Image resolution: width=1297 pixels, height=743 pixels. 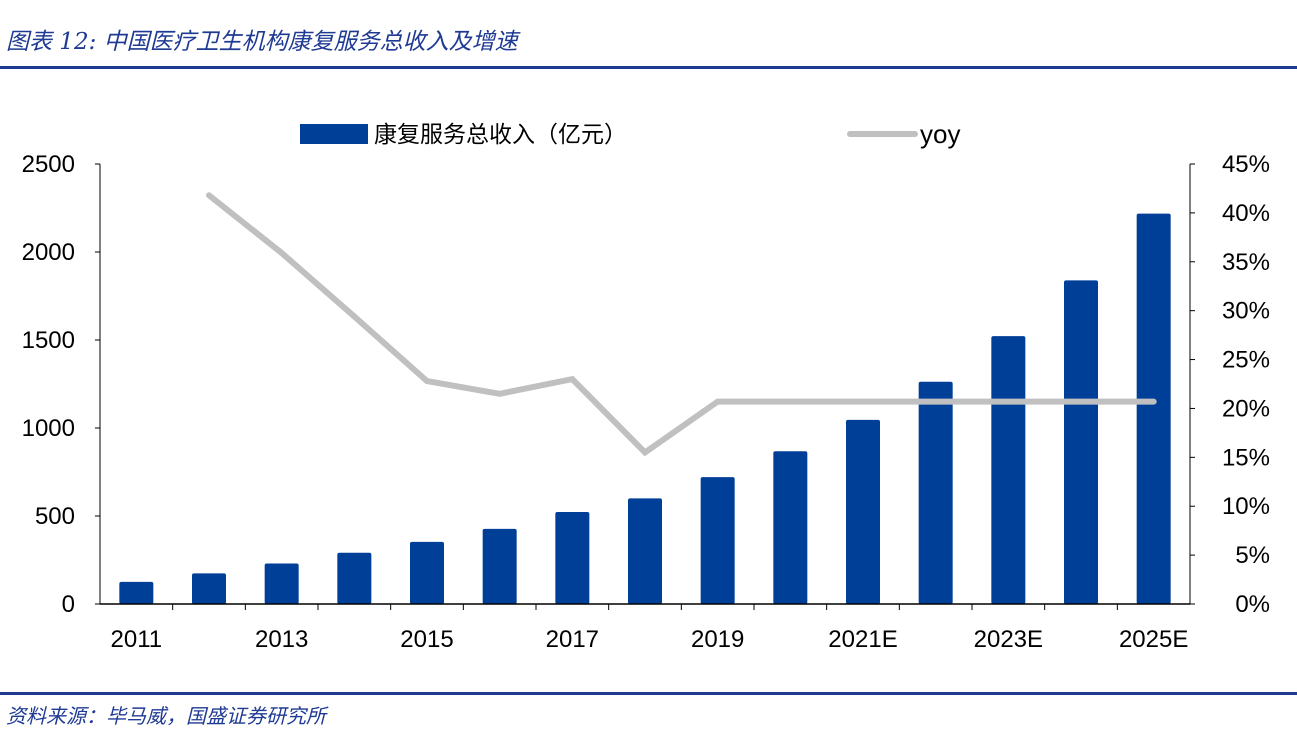 What do you see at coordinates (648, 693) in the screenshot?
I see `footer-divider` at bounding box center [648, 693].